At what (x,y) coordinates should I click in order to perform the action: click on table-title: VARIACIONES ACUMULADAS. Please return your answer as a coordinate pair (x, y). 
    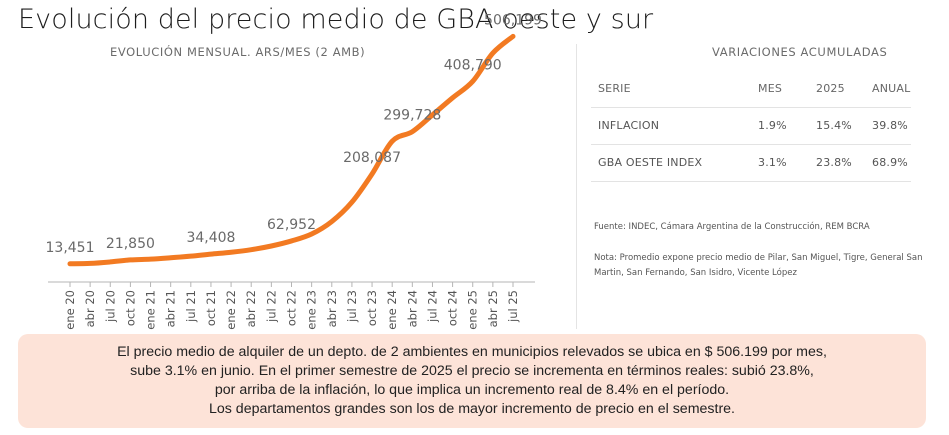
    Looking at the image, I should click on (800, 52).